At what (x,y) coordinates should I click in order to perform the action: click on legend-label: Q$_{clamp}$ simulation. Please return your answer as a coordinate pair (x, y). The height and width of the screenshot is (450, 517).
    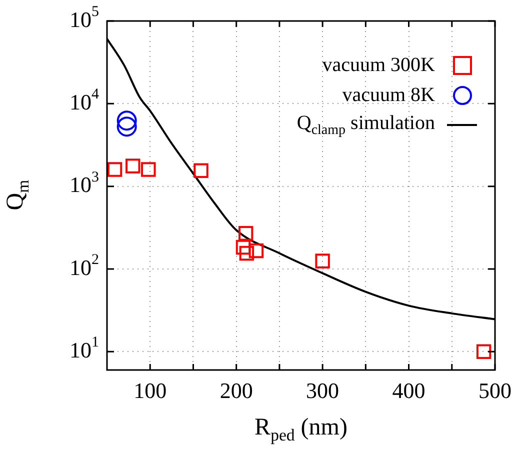
    Looking at the image, I should click on (365, 125).